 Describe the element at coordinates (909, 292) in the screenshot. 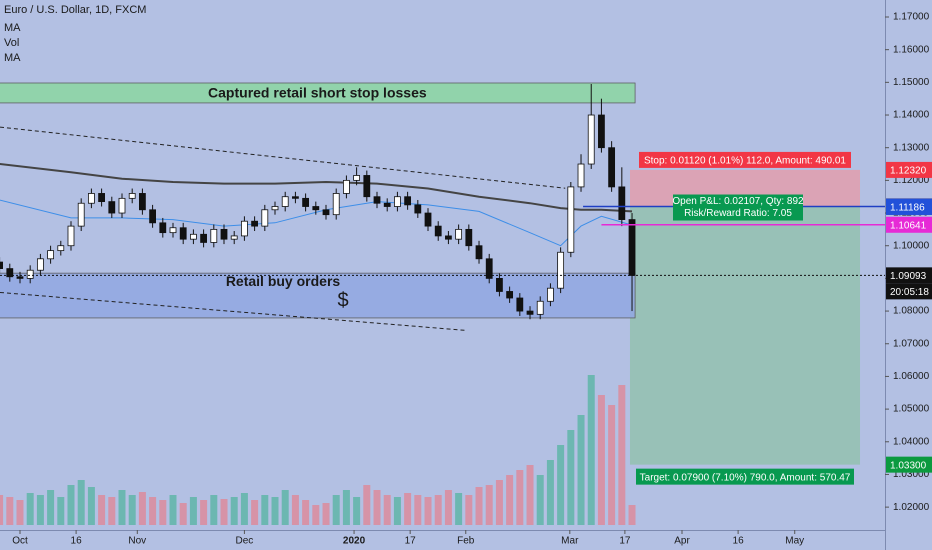

I see `countdown: 20:05:18` at that location.